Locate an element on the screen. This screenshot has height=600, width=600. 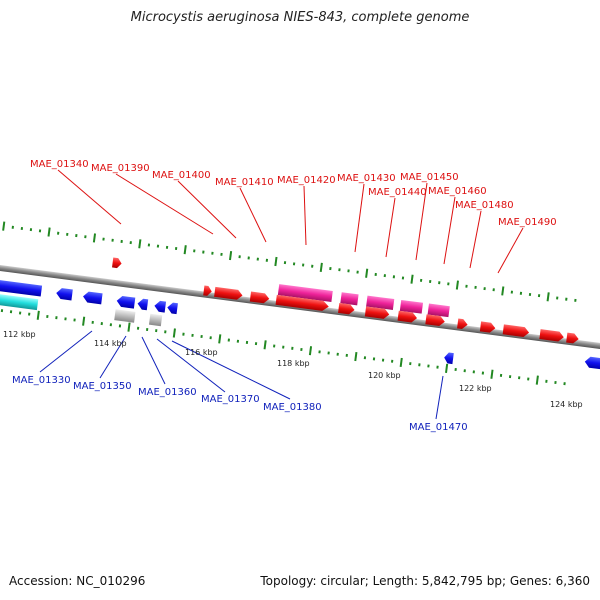
label-MAE_01430: MAE_01430 is located at coordinates (366, 213).